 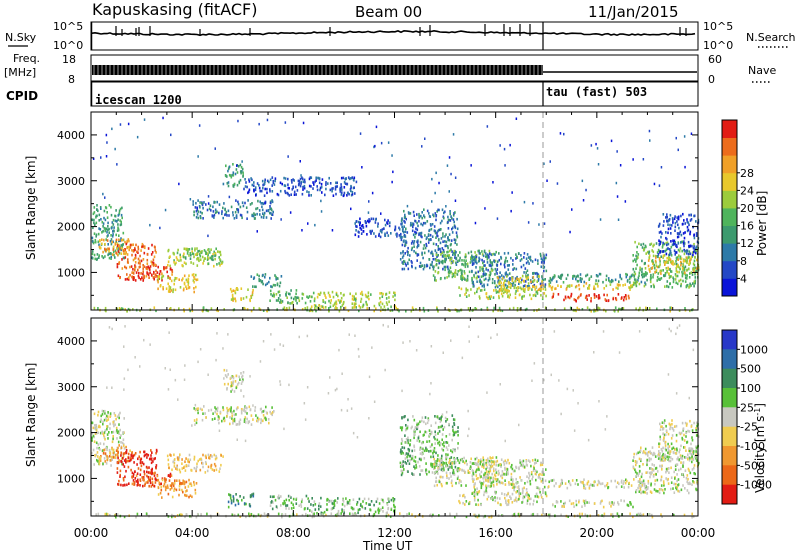 I want to click on freq-tick-bottom: 8, so click(x=71, y=79).